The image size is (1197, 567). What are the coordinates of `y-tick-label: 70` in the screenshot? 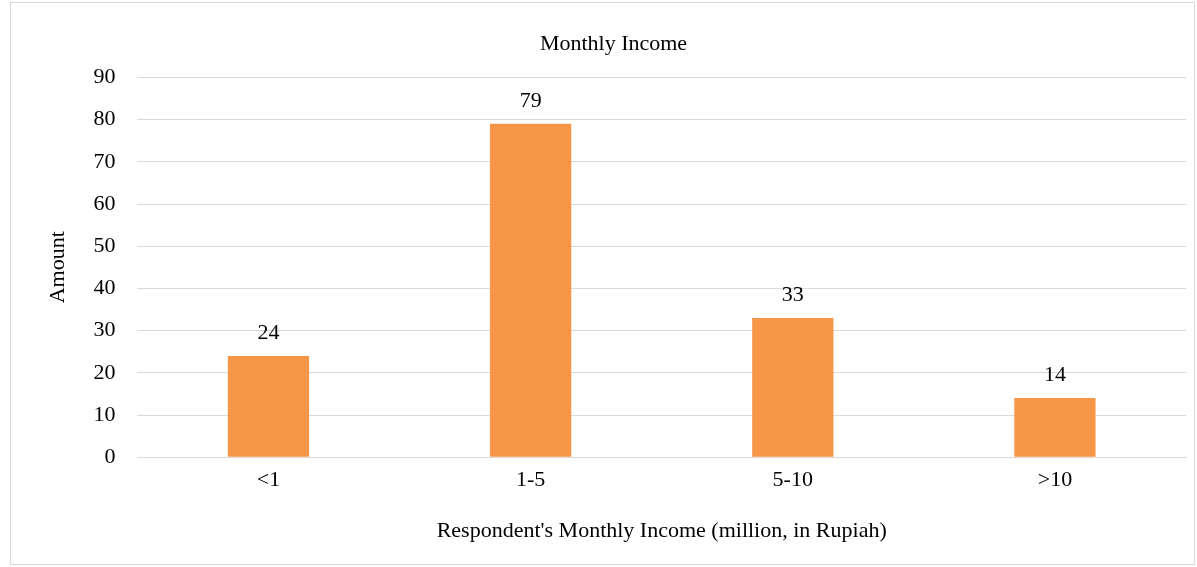 It's located at (104, 160).